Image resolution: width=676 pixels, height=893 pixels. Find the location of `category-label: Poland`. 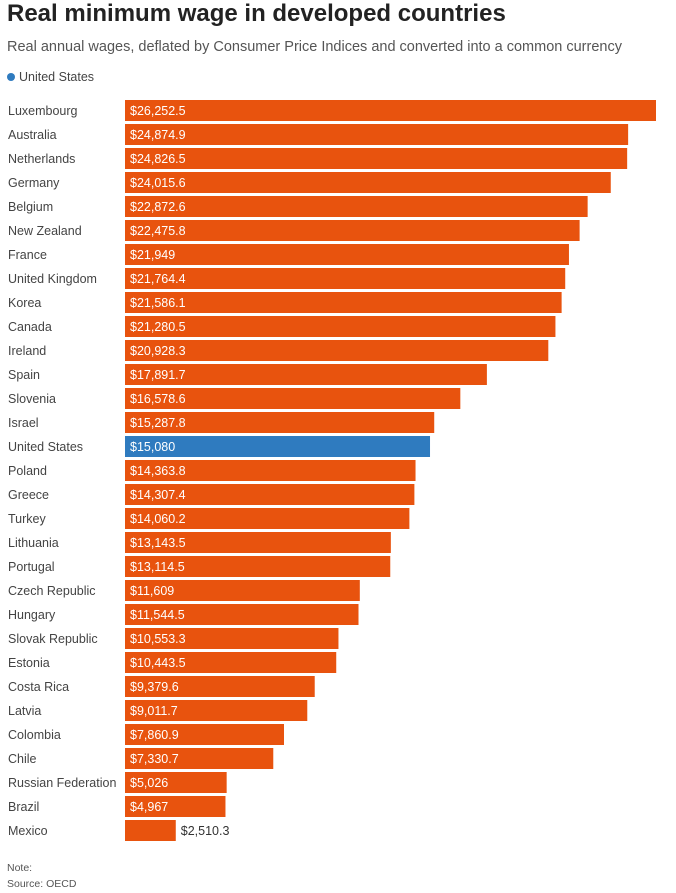

category-label: Poland is located at coordinates (27, 471).